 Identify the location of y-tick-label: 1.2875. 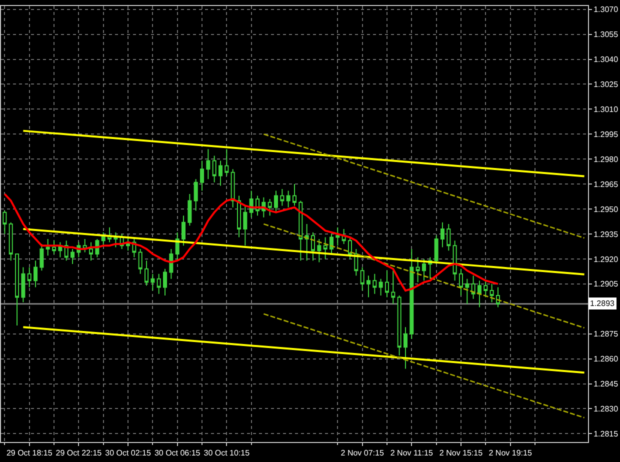
(606, 334).